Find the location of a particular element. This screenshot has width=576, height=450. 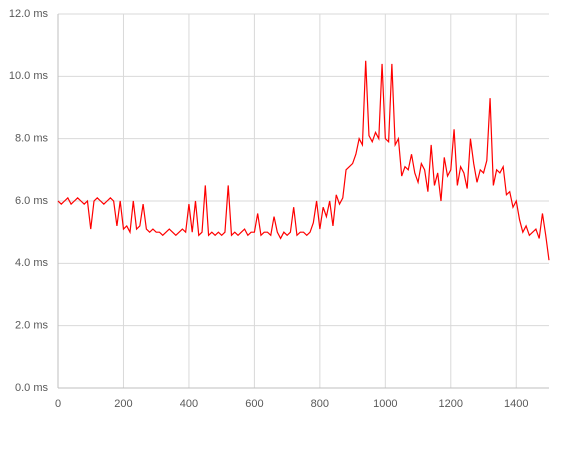

x-tick-label: 200 is located at coordinates (123, 404).